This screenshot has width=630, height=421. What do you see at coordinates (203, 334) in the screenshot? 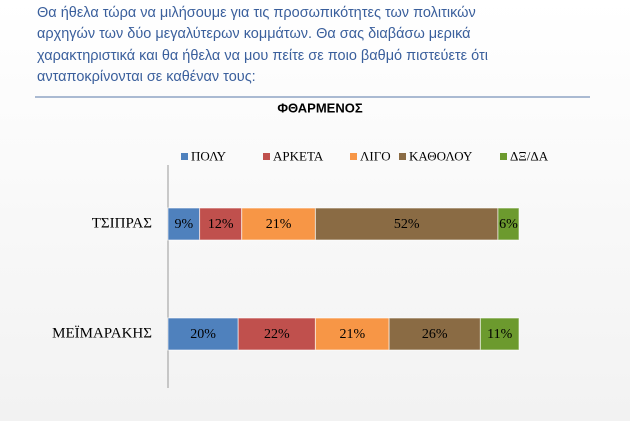
I see `data-label: 20%` at bounding box center [203, 334].